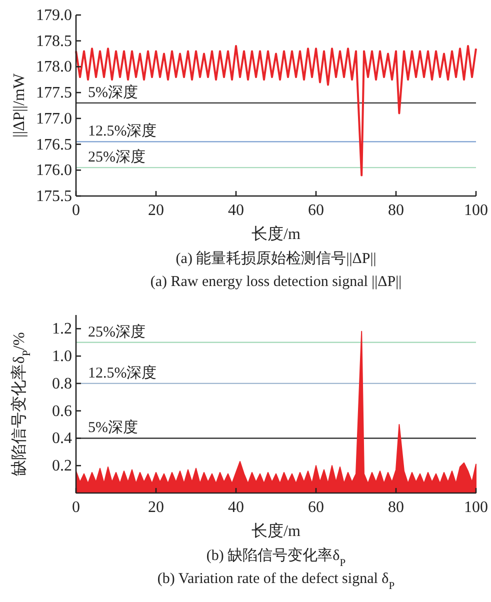 The width and height of the screenshot is (491, 602). Describe the element at coordinates (54, 41) in the screenshot. I see `y-tick-label: 178.5` at that location.